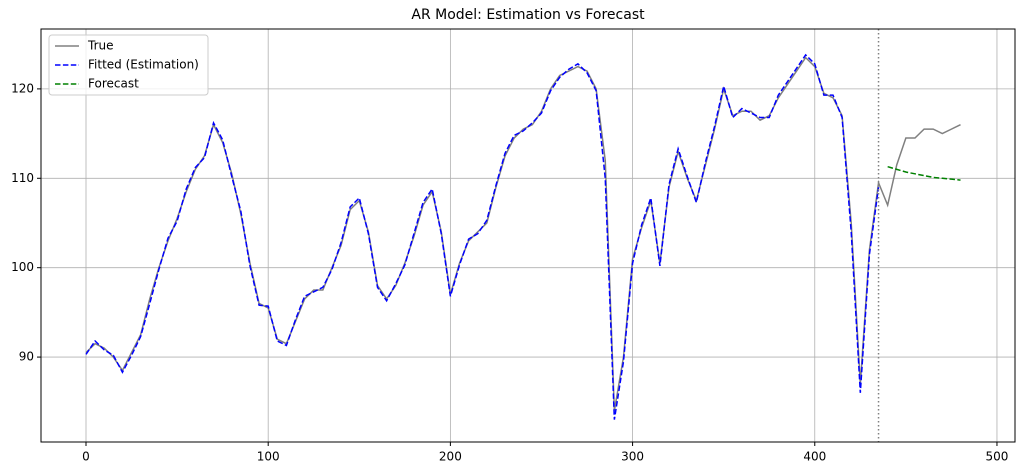 The width and height of the screenshot is (1024, 474). Describe the element at coordinates (997, 457) in the screenshot. I see `x-tick-label: 500` at that location.